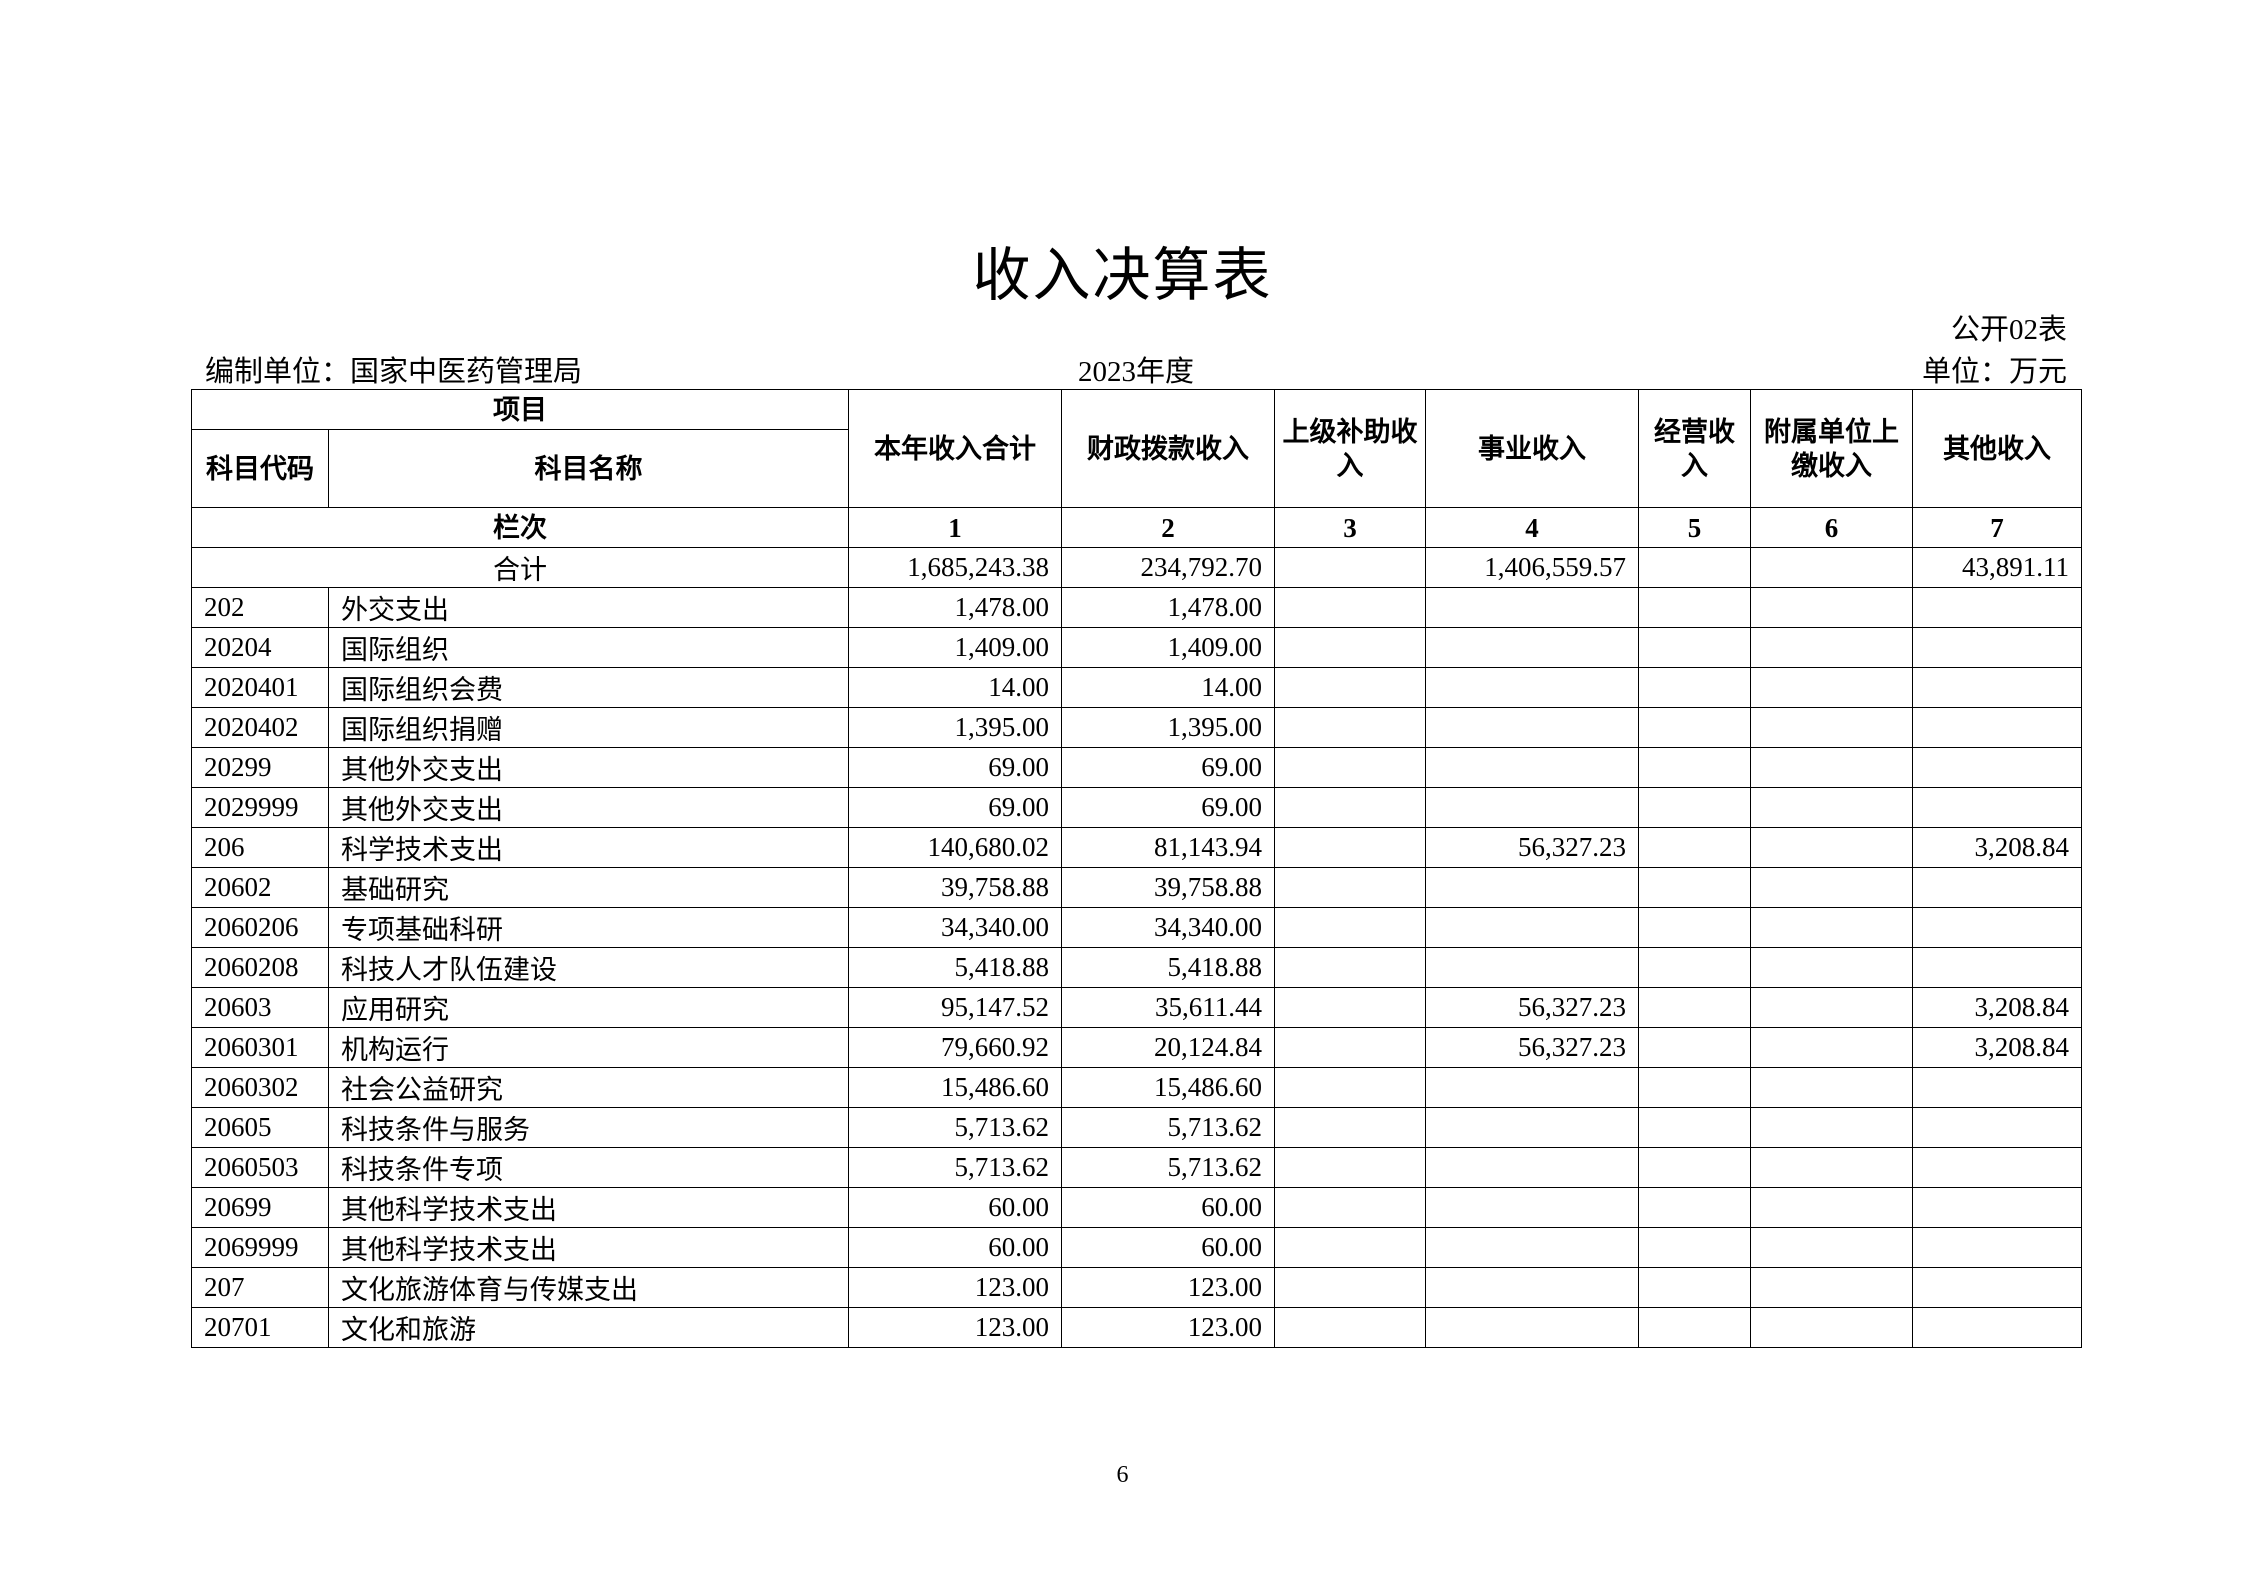  I want to click on table-row: 2020401 国际组织会费 14.00 14.00, so click(1136, 687).